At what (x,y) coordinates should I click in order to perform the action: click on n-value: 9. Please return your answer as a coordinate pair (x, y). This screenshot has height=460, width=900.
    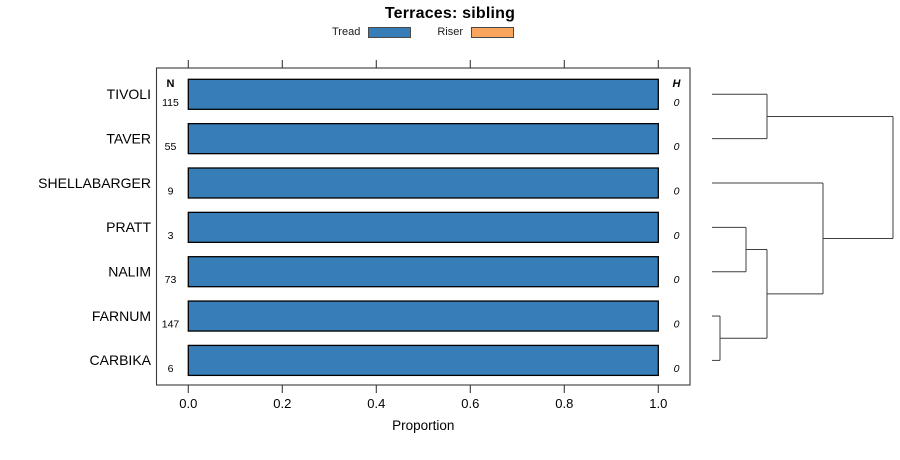
    Looking at the image, I should click on (171, 192).